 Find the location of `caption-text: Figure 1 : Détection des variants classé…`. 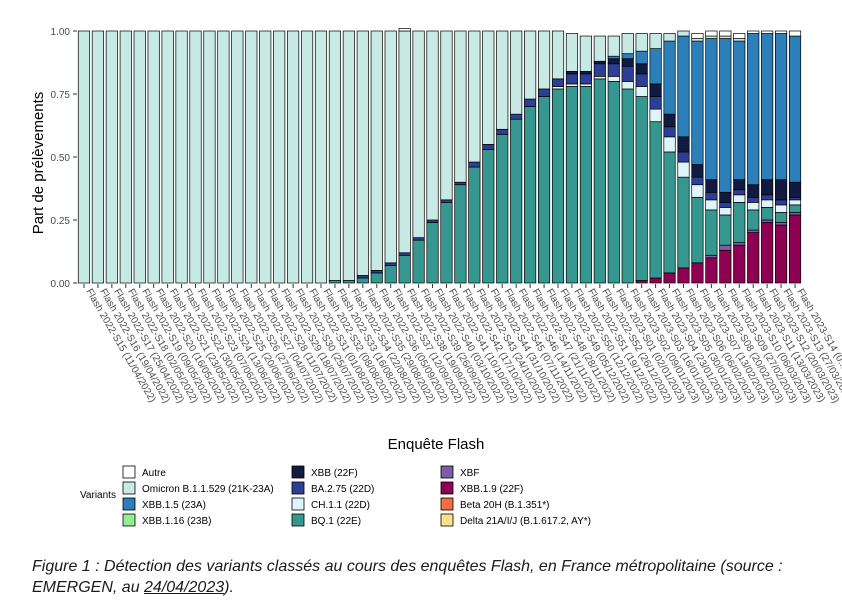

caption-text: Figure 1 : Détection des variants classé… is located at coordinates (407, 577).